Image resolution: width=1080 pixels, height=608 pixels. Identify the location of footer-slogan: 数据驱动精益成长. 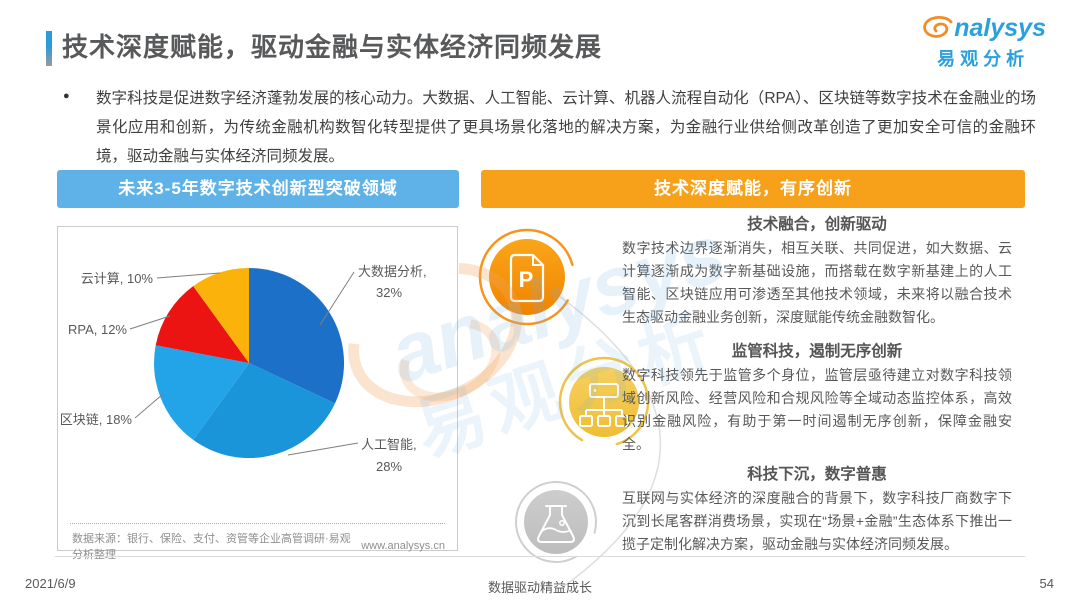
(539, 587).